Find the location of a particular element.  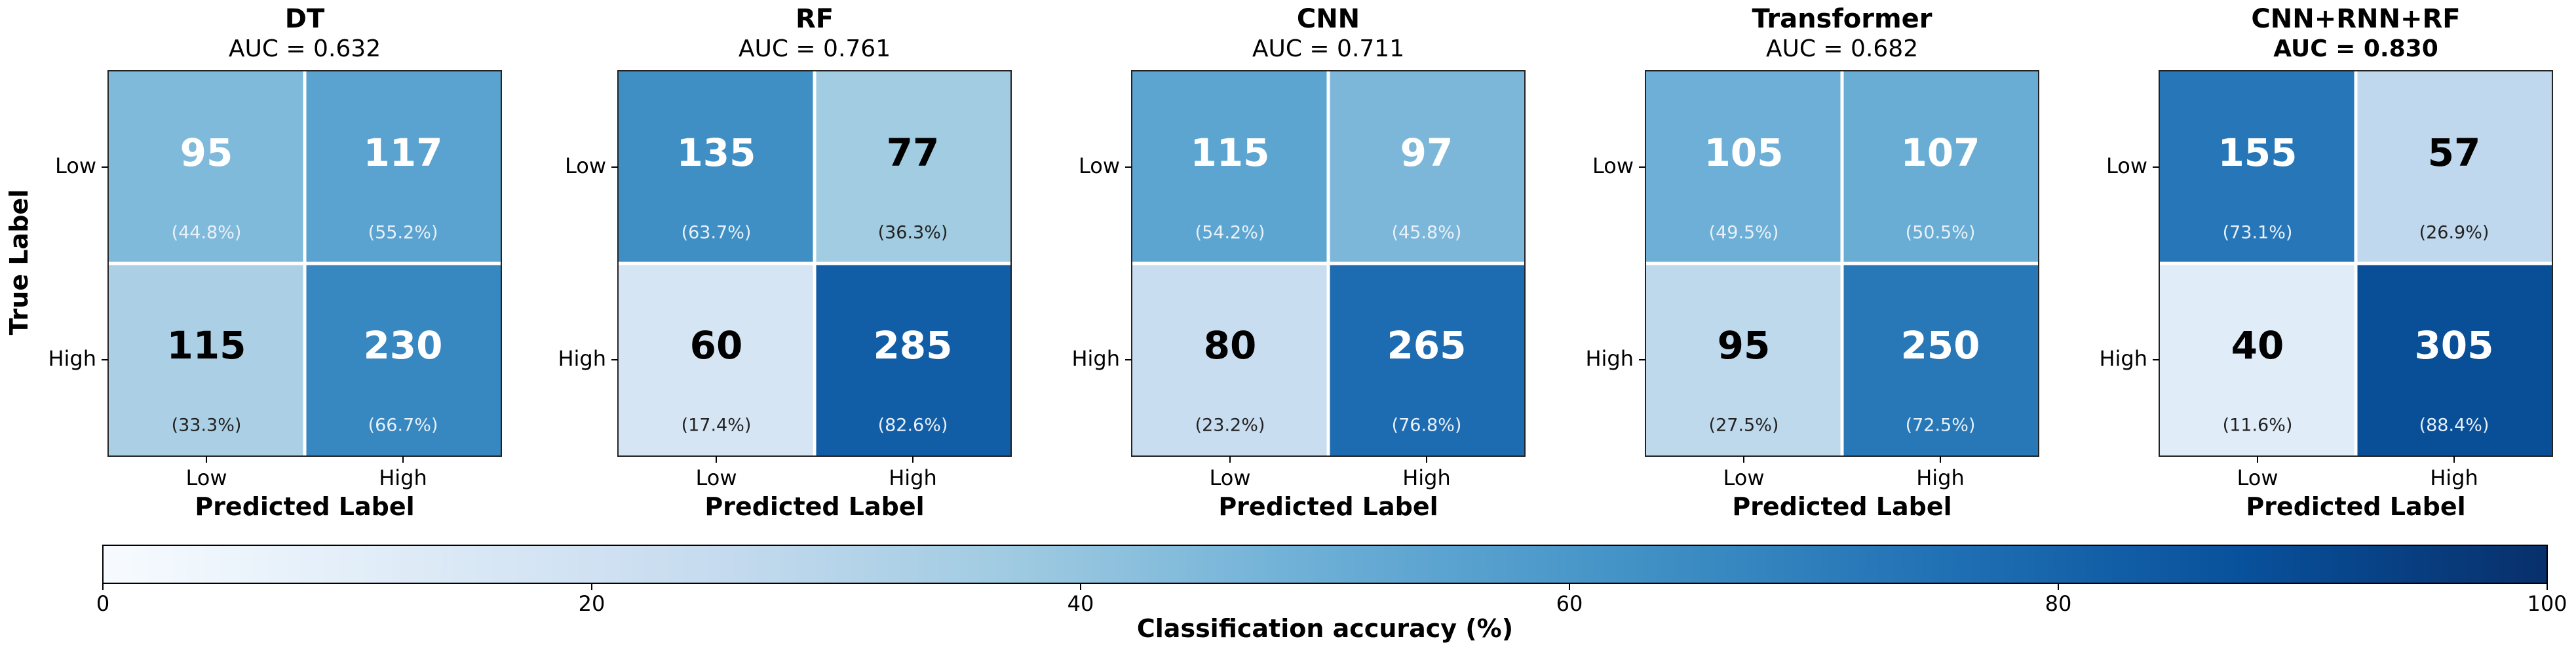

cell-count: 230 is located at coordinates (402, 345).